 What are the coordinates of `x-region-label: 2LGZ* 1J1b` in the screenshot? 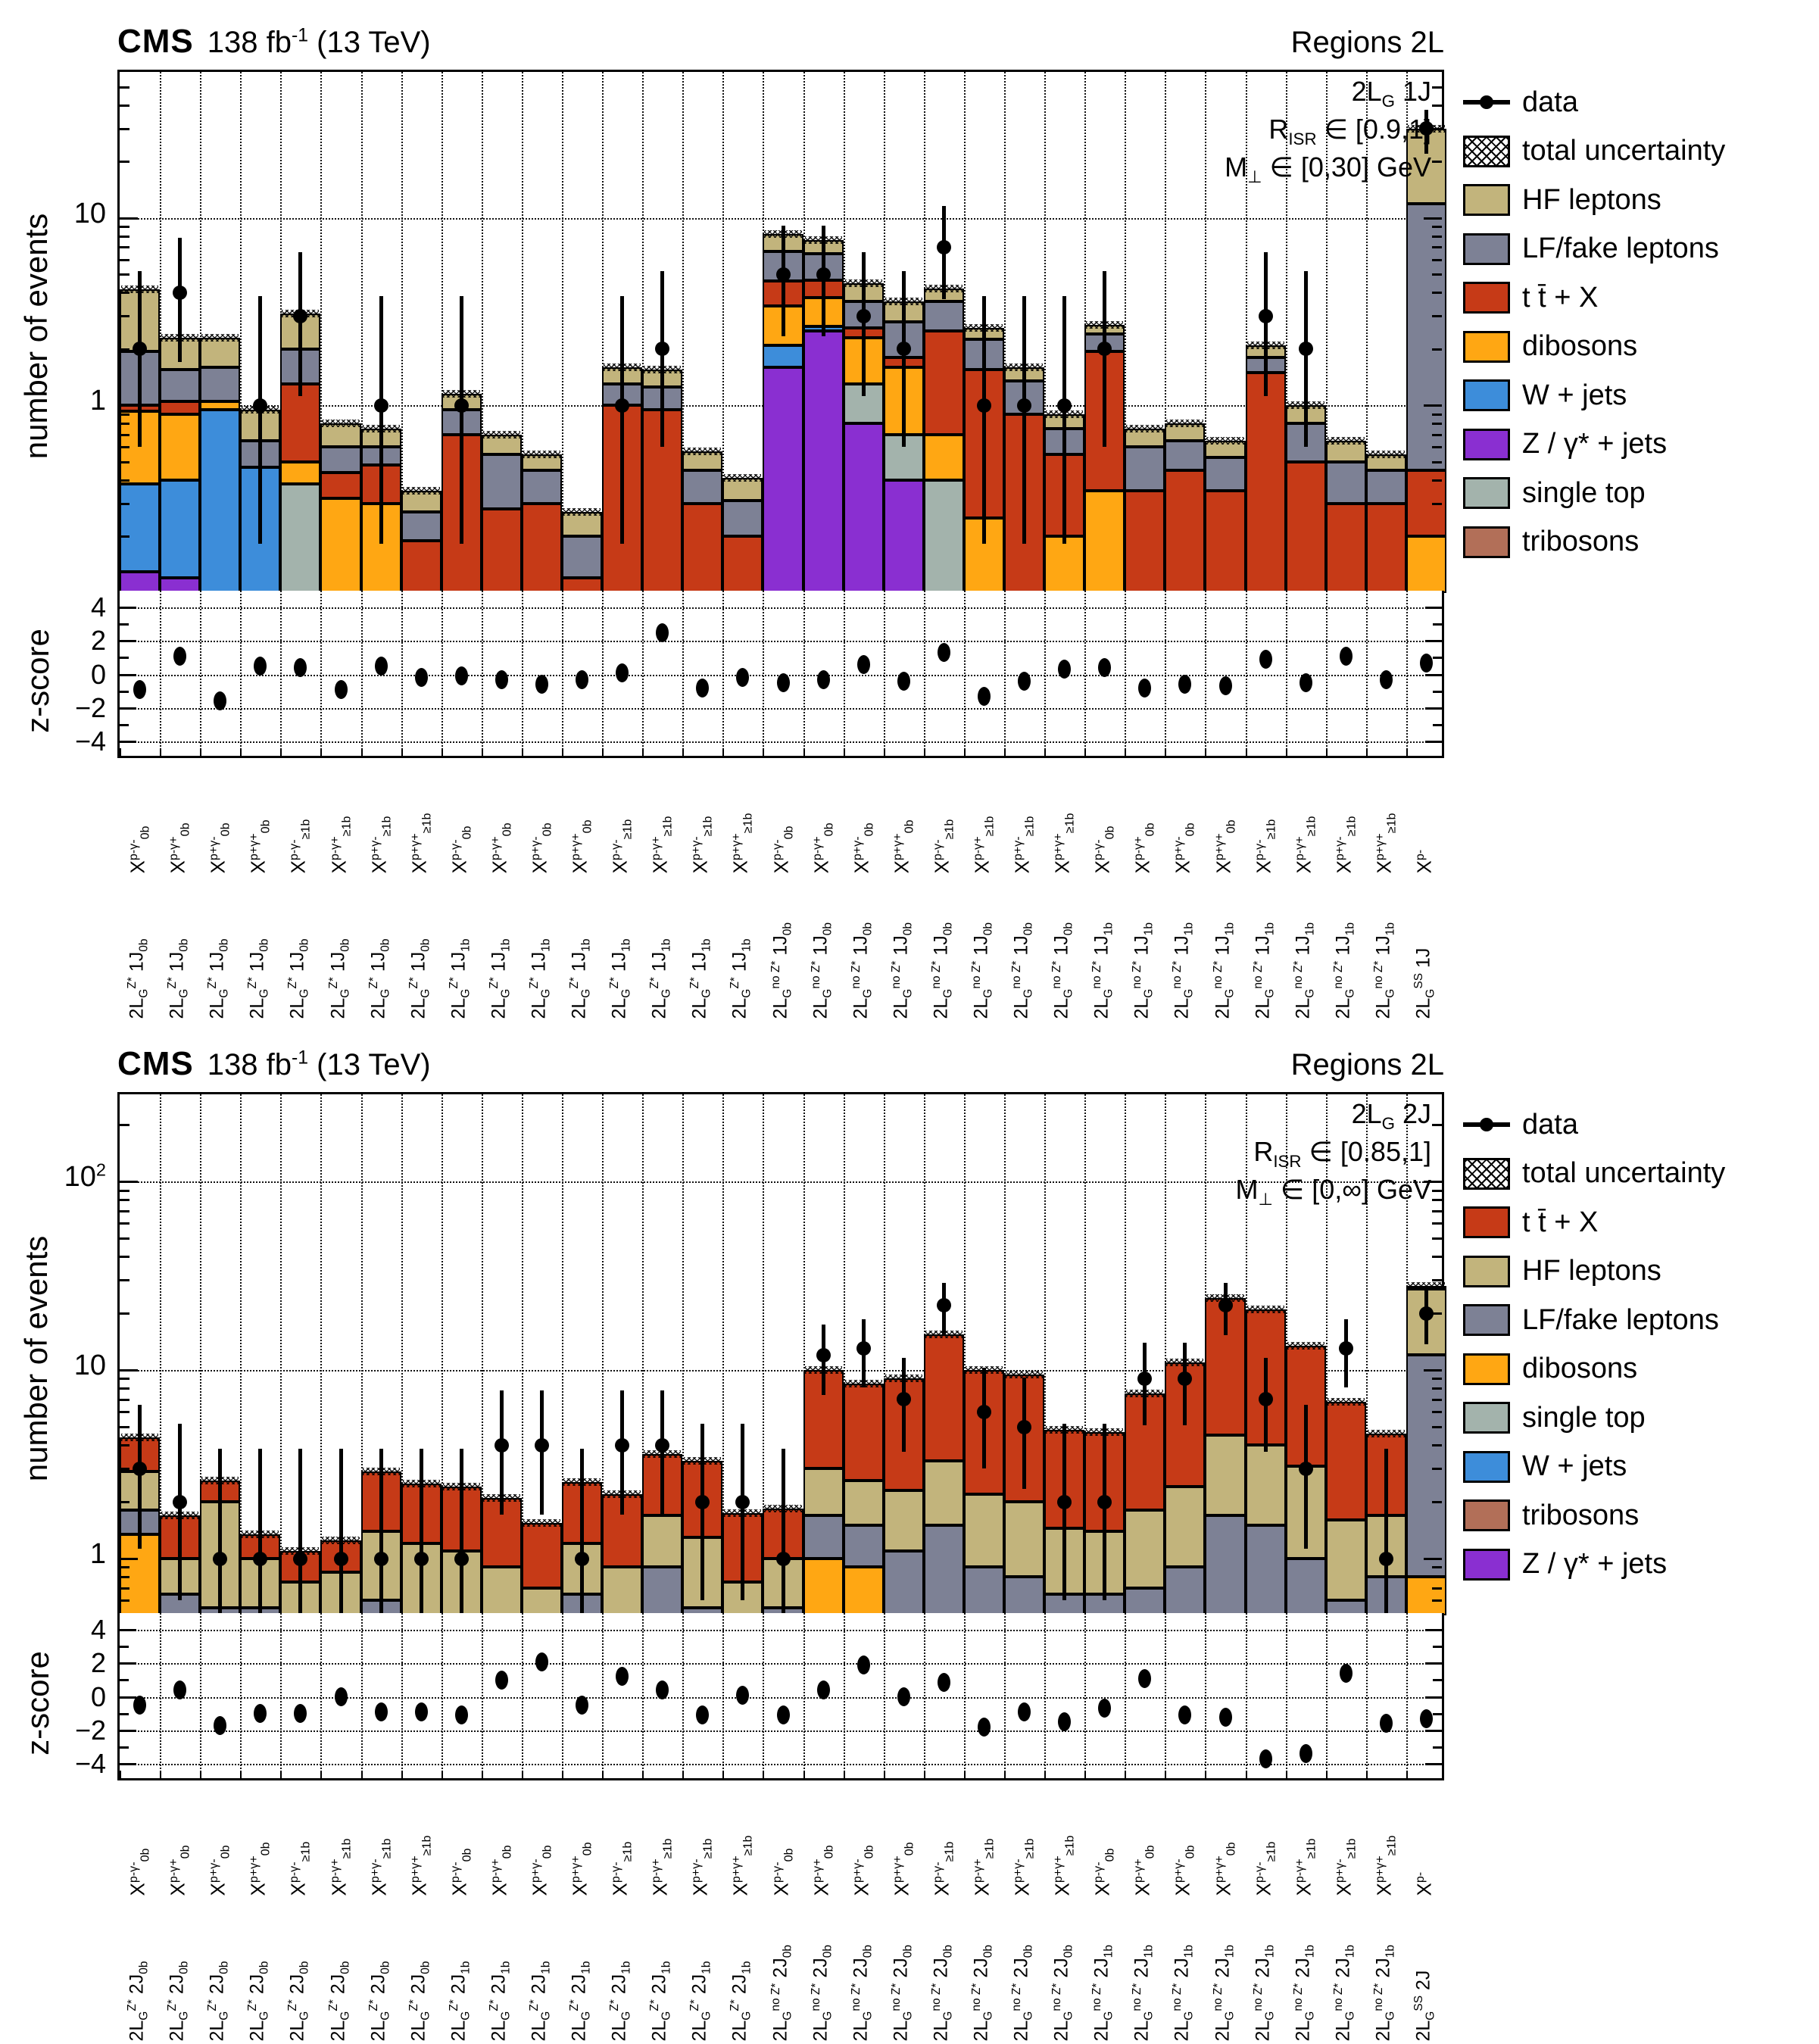 It's located at (540, 978).